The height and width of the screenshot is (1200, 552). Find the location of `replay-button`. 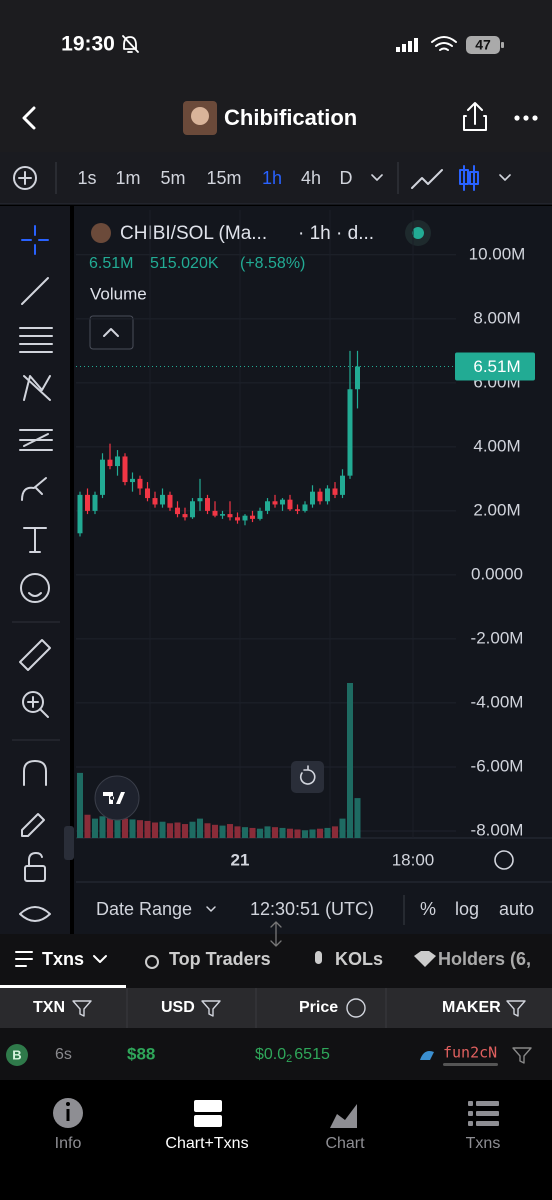

replay-button is located at coordinates (307, 777).